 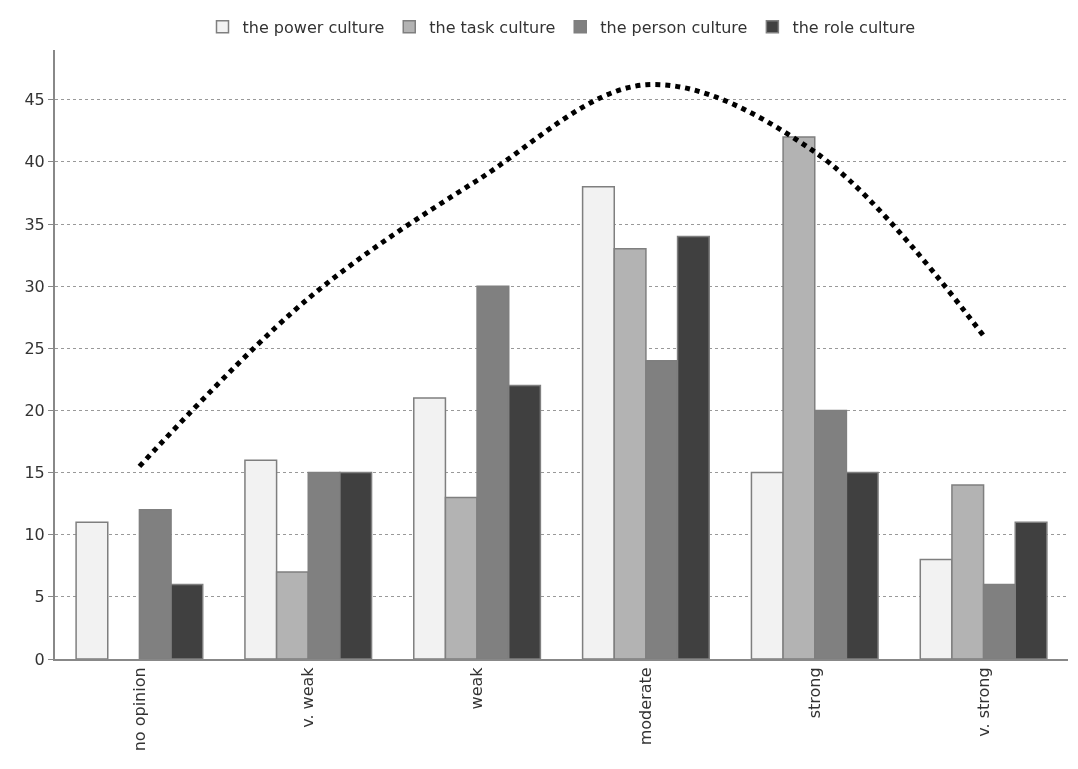 I want to click on y-tick-label: 45, so click(x=34, y=100).